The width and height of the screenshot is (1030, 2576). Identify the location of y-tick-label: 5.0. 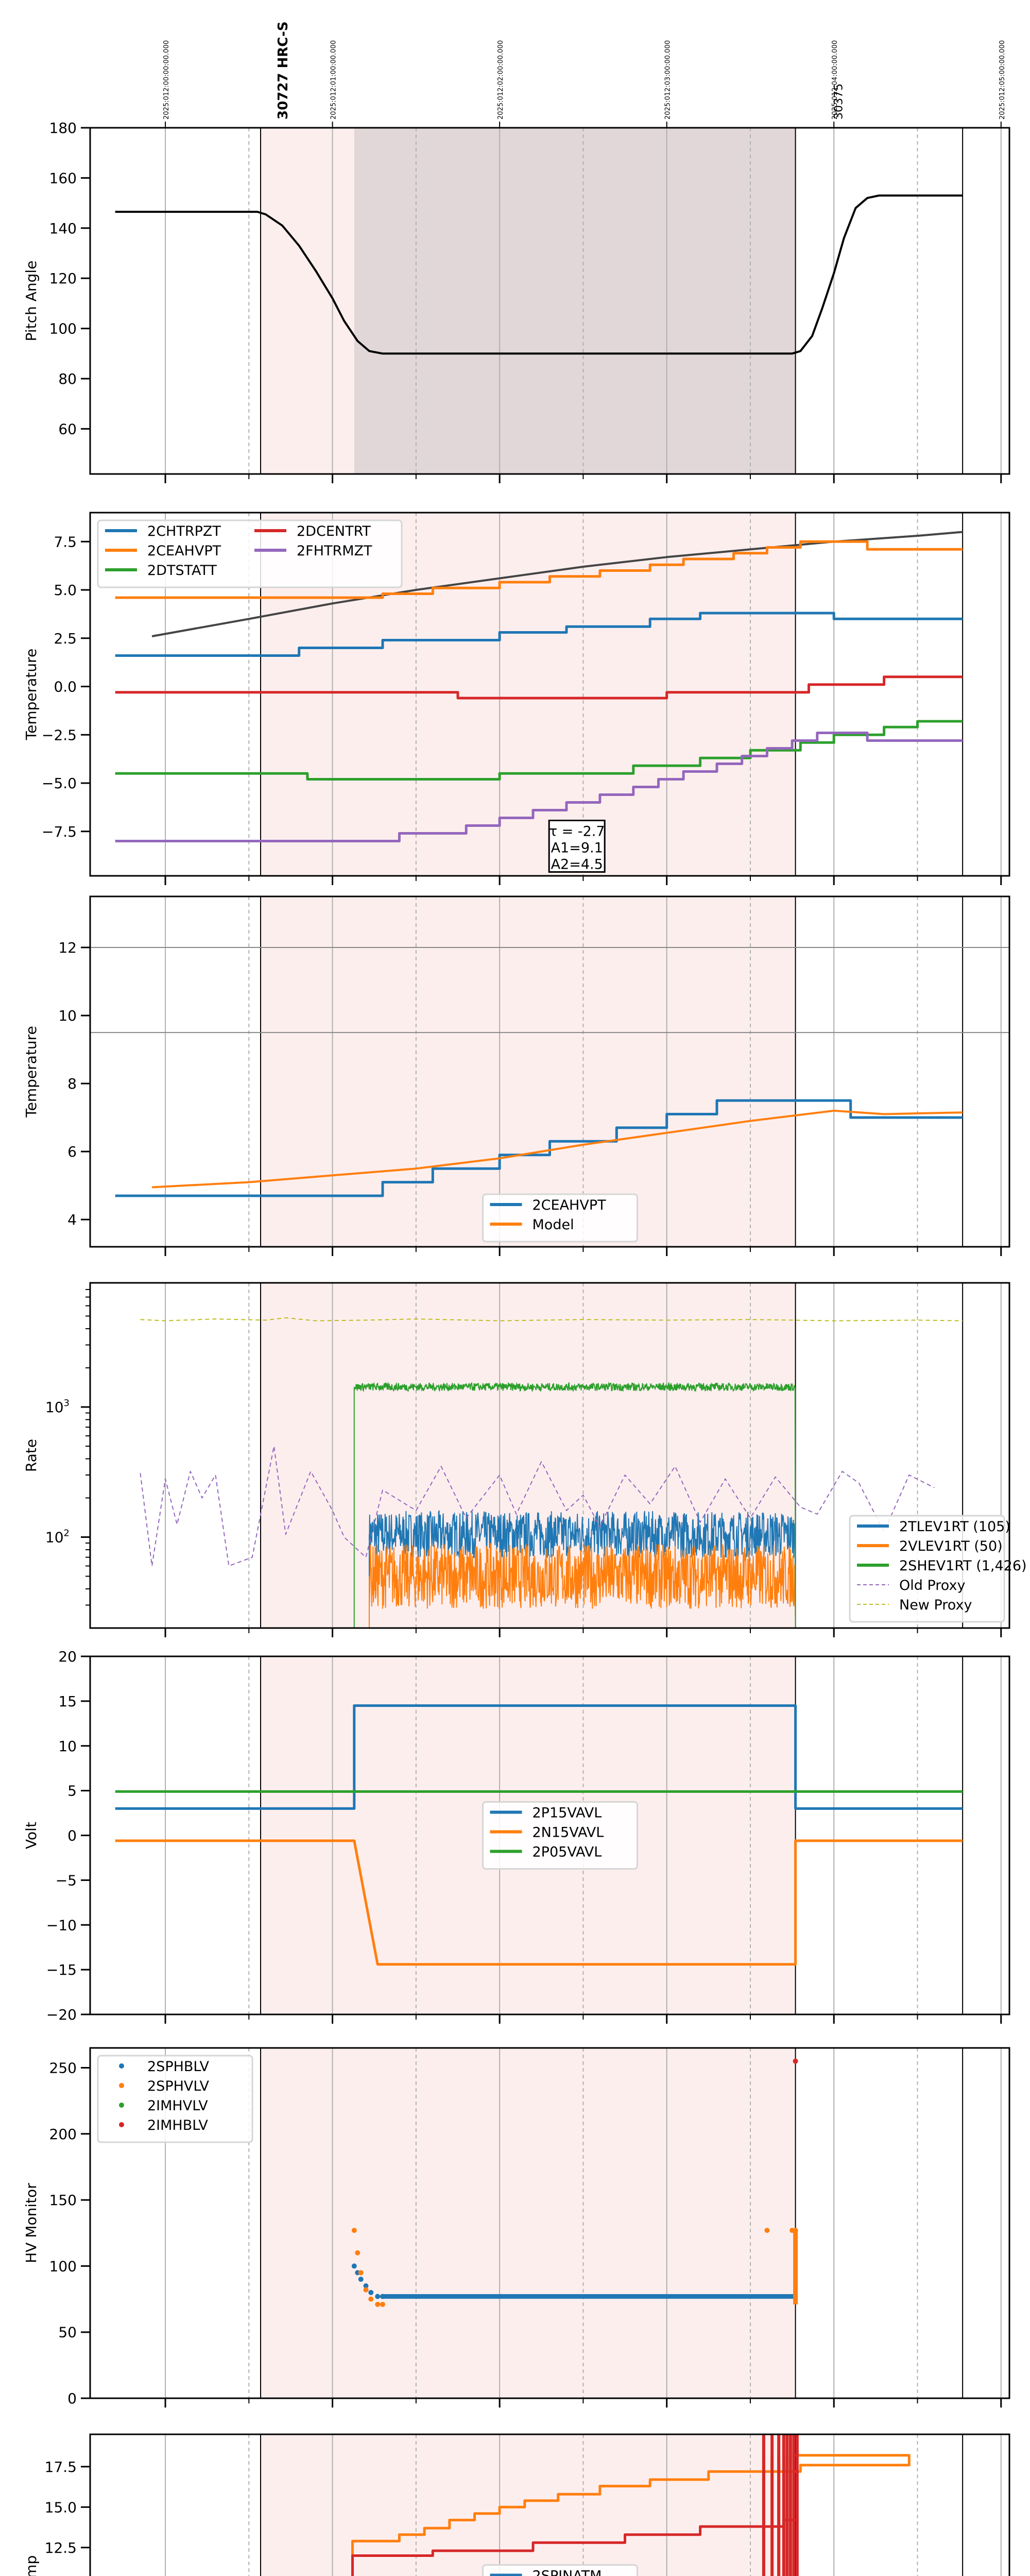
(65, 590).